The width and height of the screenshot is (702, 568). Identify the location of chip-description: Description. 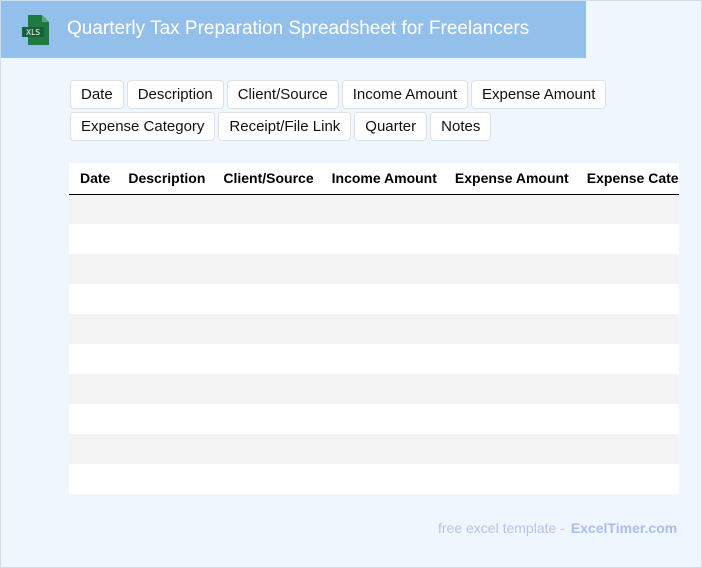
(175, 94).